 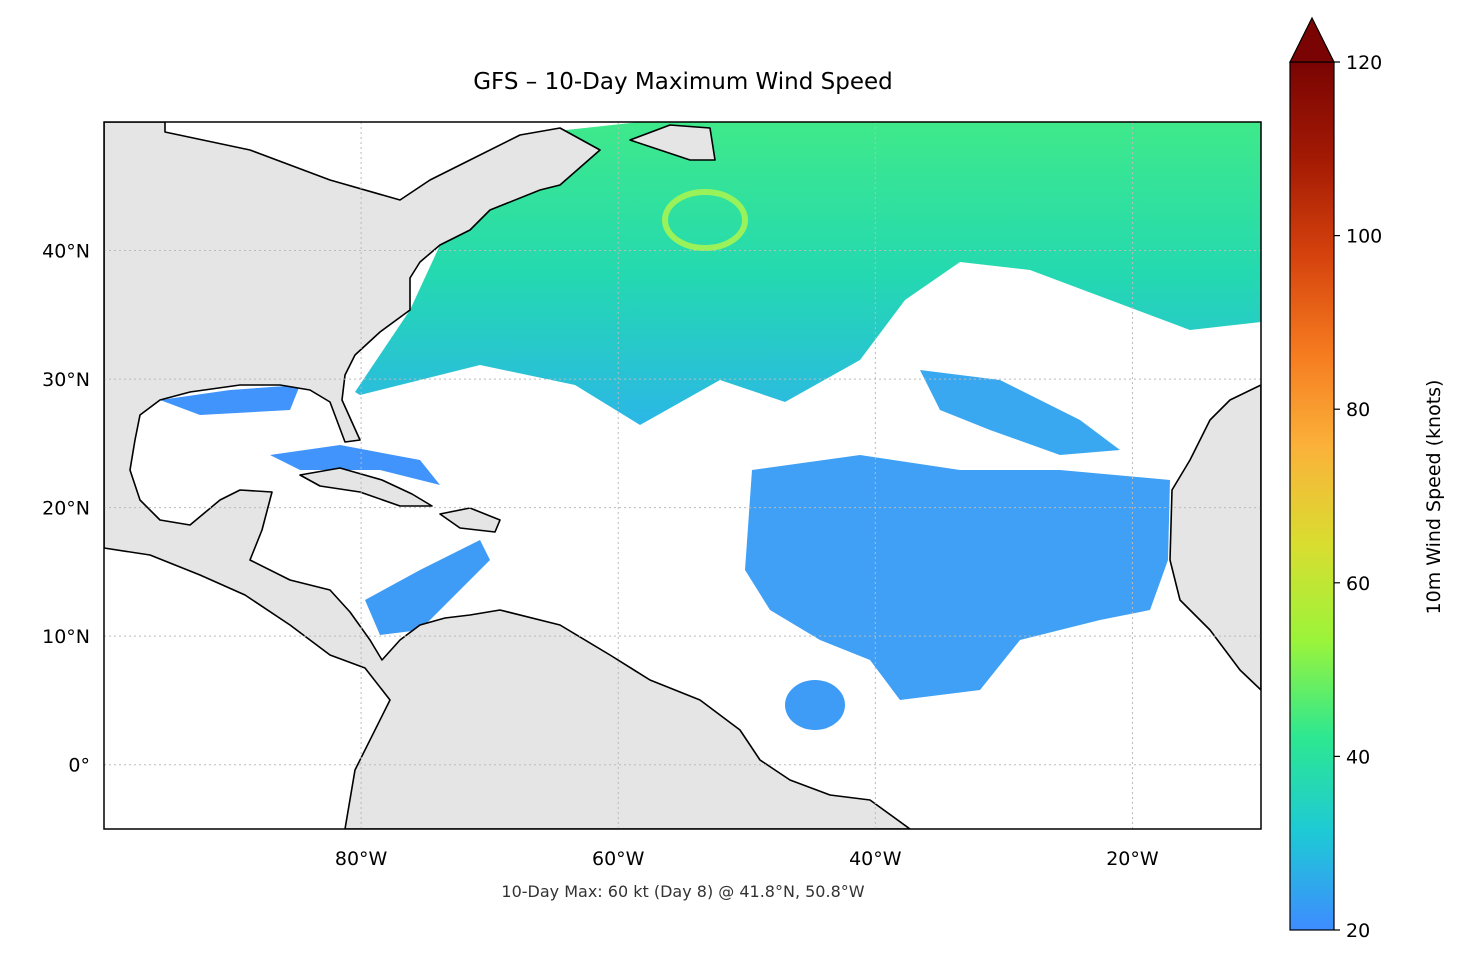 I want to click on africa, so click(x=1215, y=537).